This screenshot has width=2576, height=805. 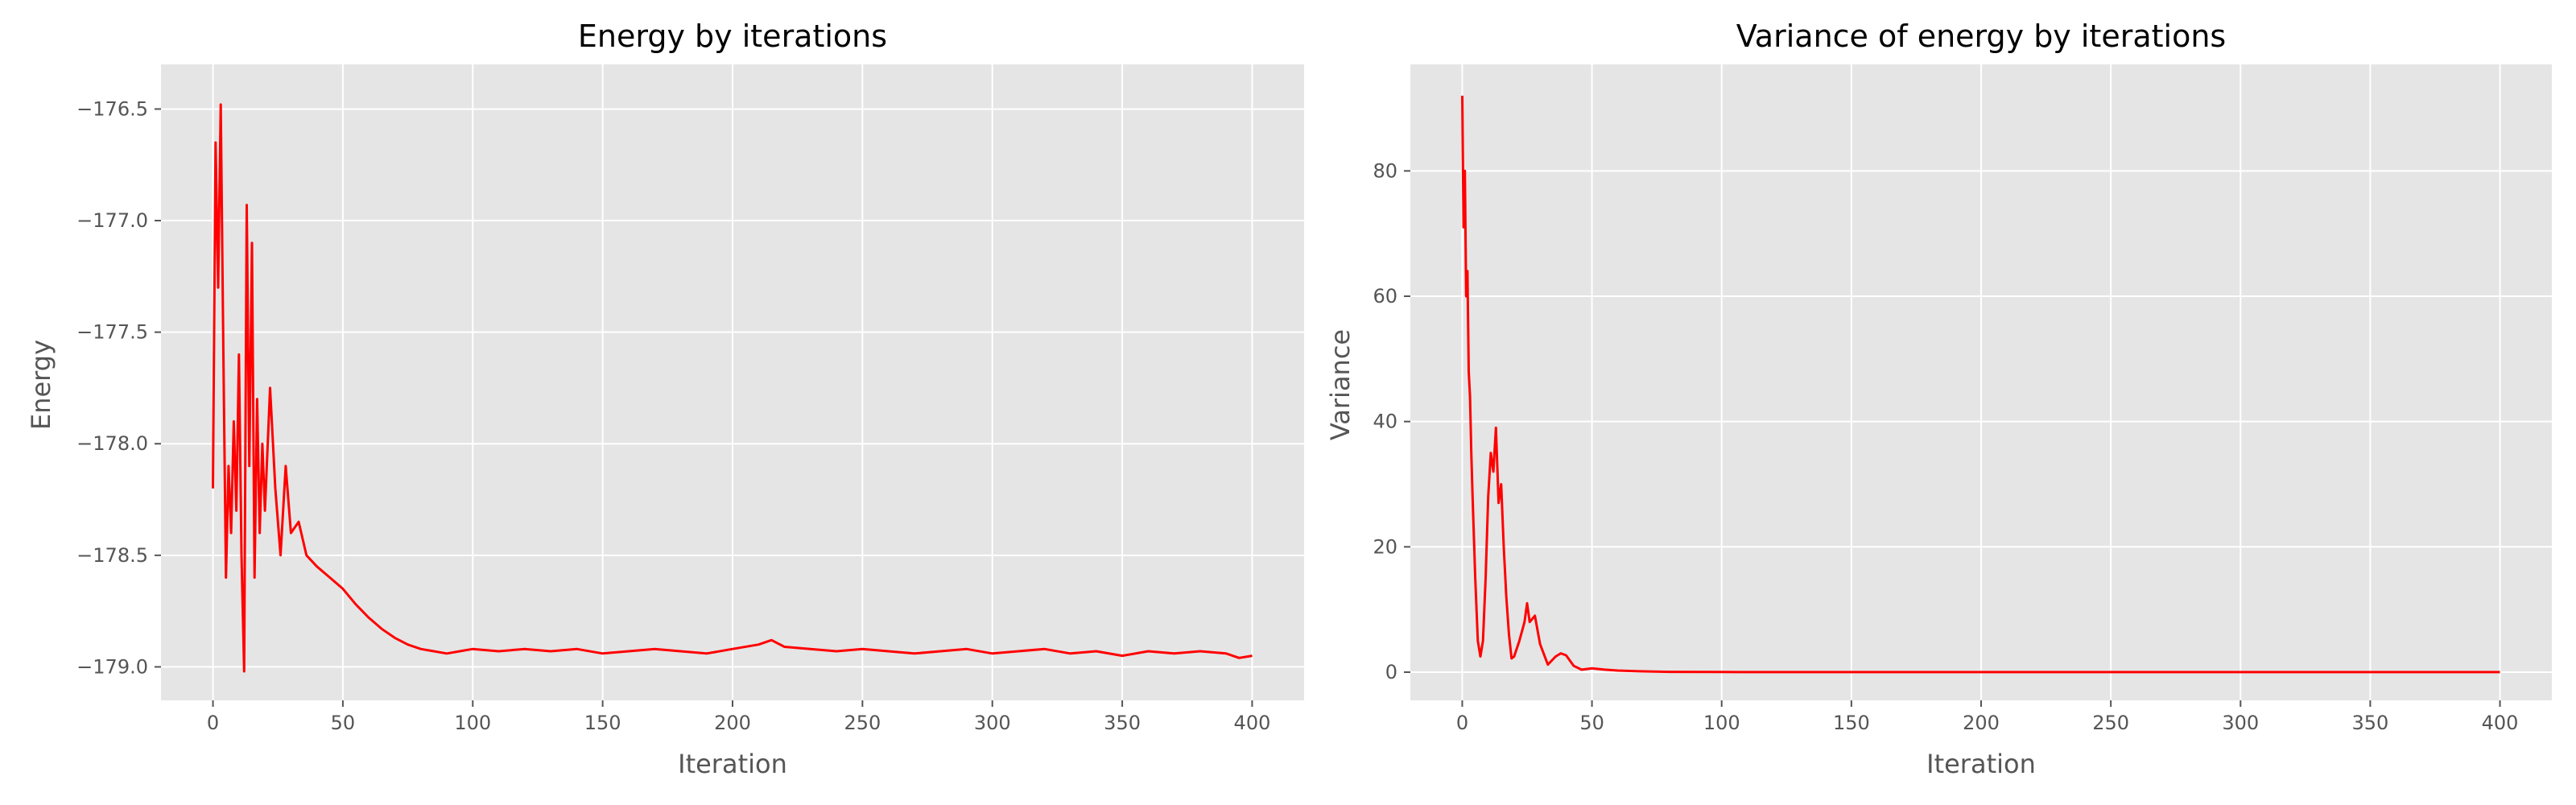 What do you see at coordinates (213, 723) in the screenshot?
I see `energy-x-tick-label: 0` at bounding box center [213, 723].